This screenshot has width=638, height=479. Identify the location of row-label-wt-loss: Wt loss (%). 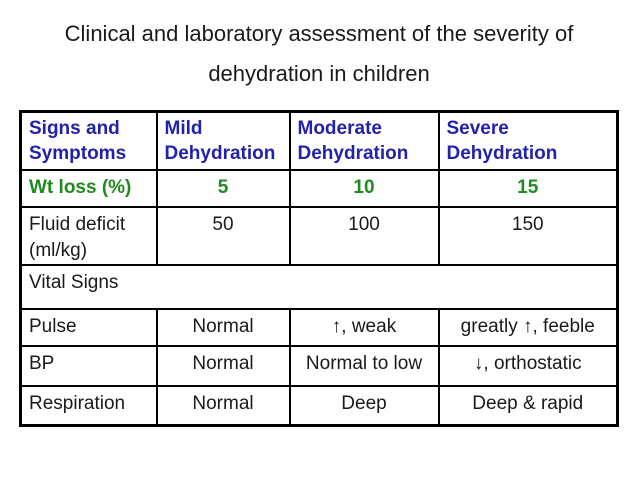
(88, 188).